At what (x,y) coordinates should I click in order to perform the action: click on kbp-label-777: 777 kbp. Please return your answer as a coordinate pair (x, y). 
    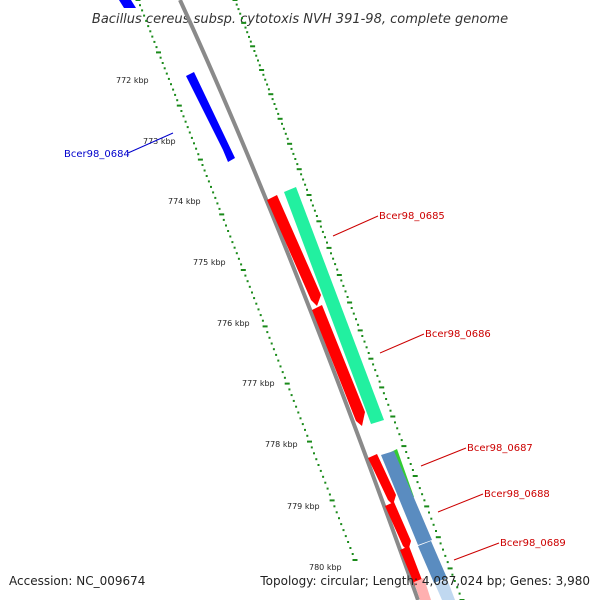
    Looking at the image, I should click on (258, 383).